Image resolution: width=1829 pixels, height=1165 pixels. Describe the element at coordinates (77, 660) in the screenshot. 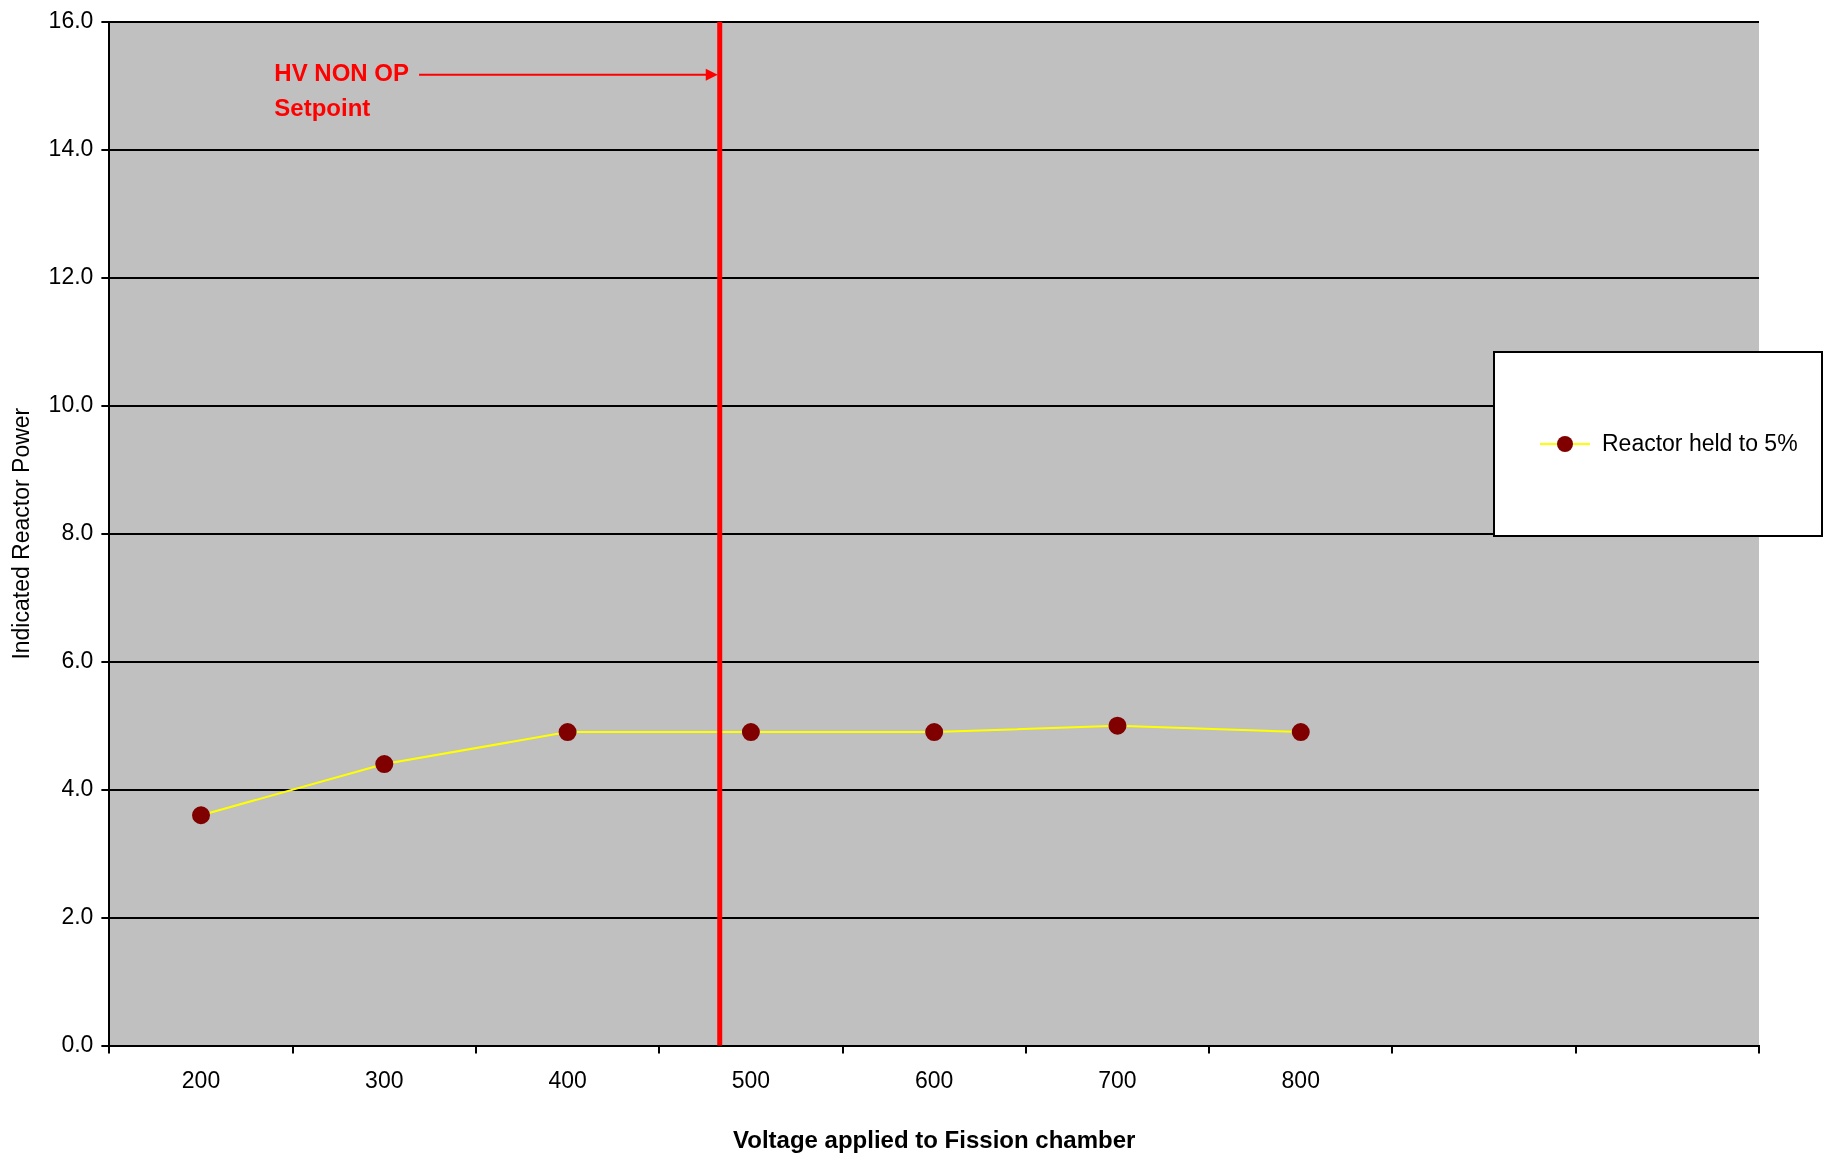

I see `y-tick-label: 6.0` at that location.